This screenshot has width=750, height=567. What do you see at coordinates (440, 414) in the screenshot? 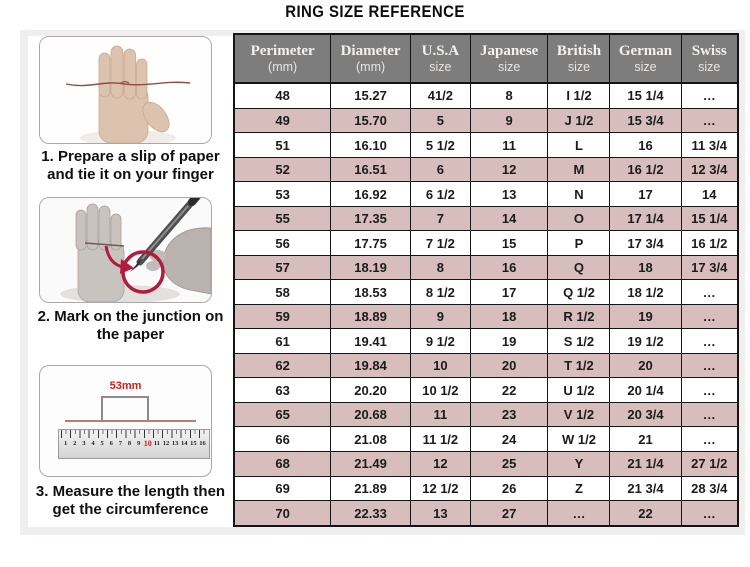
I see `cell-usa-size: 11` at bounding box center [440, 414].